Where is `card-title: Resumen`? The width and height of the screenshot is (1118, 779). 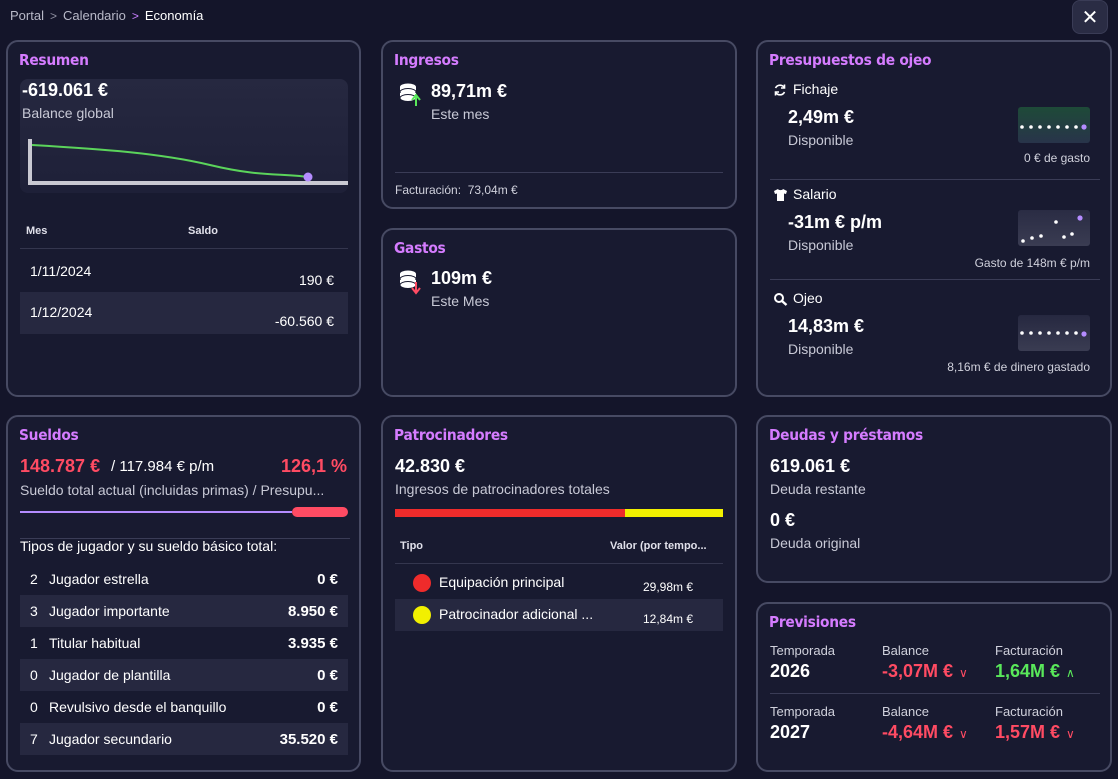
card-title: Resumen is located at coordinates (54, 60).